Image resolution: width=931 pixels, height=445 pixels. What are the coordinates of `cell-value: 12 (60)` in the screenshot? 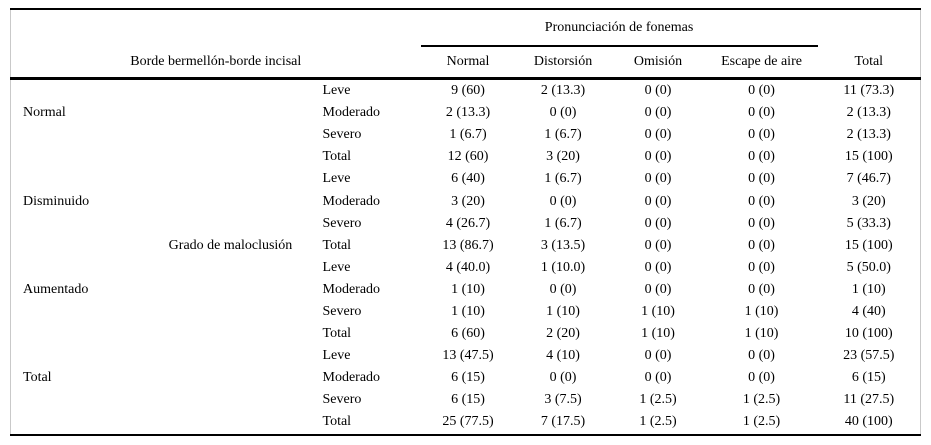 It's located at (468, 157).